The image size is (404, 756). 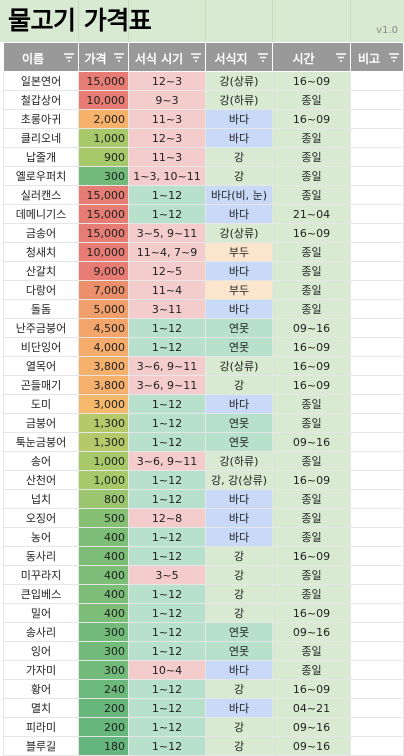 What do you see at coordinates (103, 746) in the screenshot?
I see `cell-price: 180` at bounding box center [103, 746].